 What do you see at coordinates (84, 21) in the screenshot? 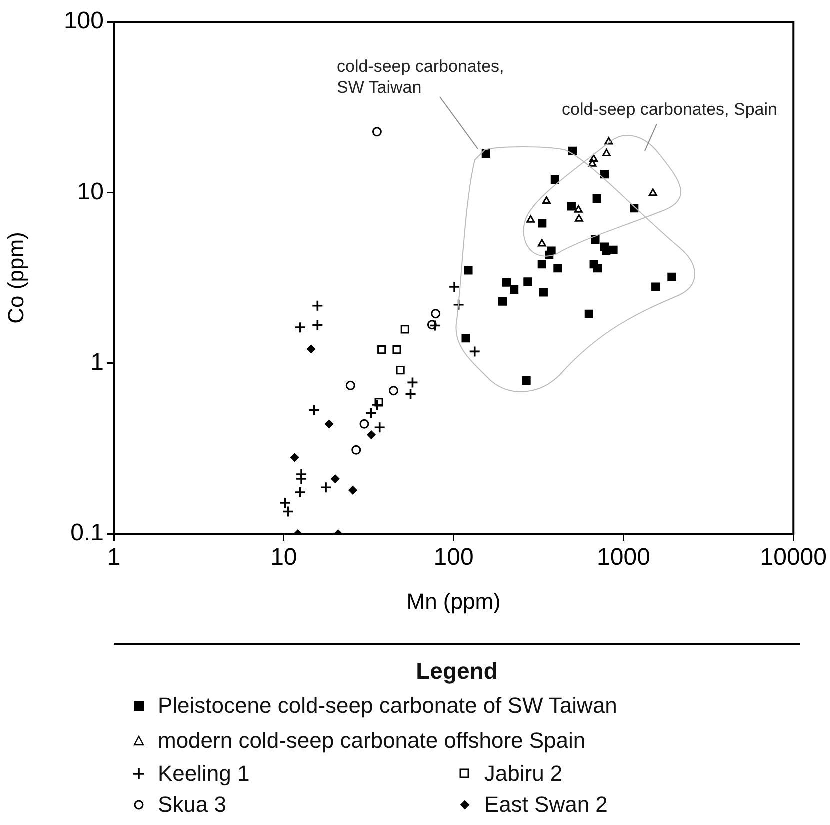
I see `y-tick-label: 100` at bounding box center [84, 21].